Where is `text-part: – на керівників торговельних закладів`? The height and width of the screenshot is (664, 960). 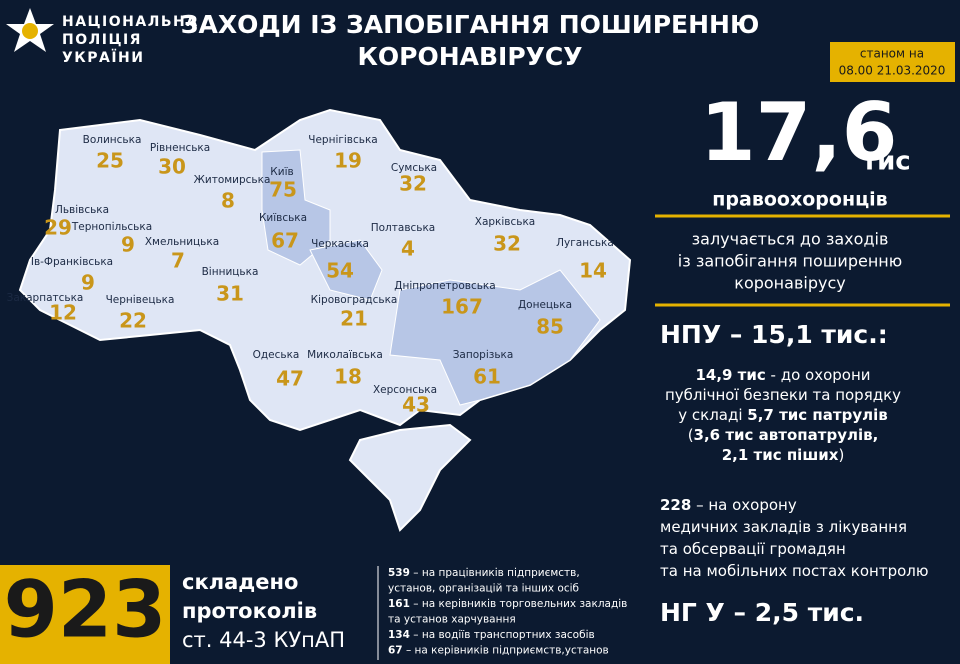
text-part: – на керівників торговельних закладів is located at coordinates (518, 604).